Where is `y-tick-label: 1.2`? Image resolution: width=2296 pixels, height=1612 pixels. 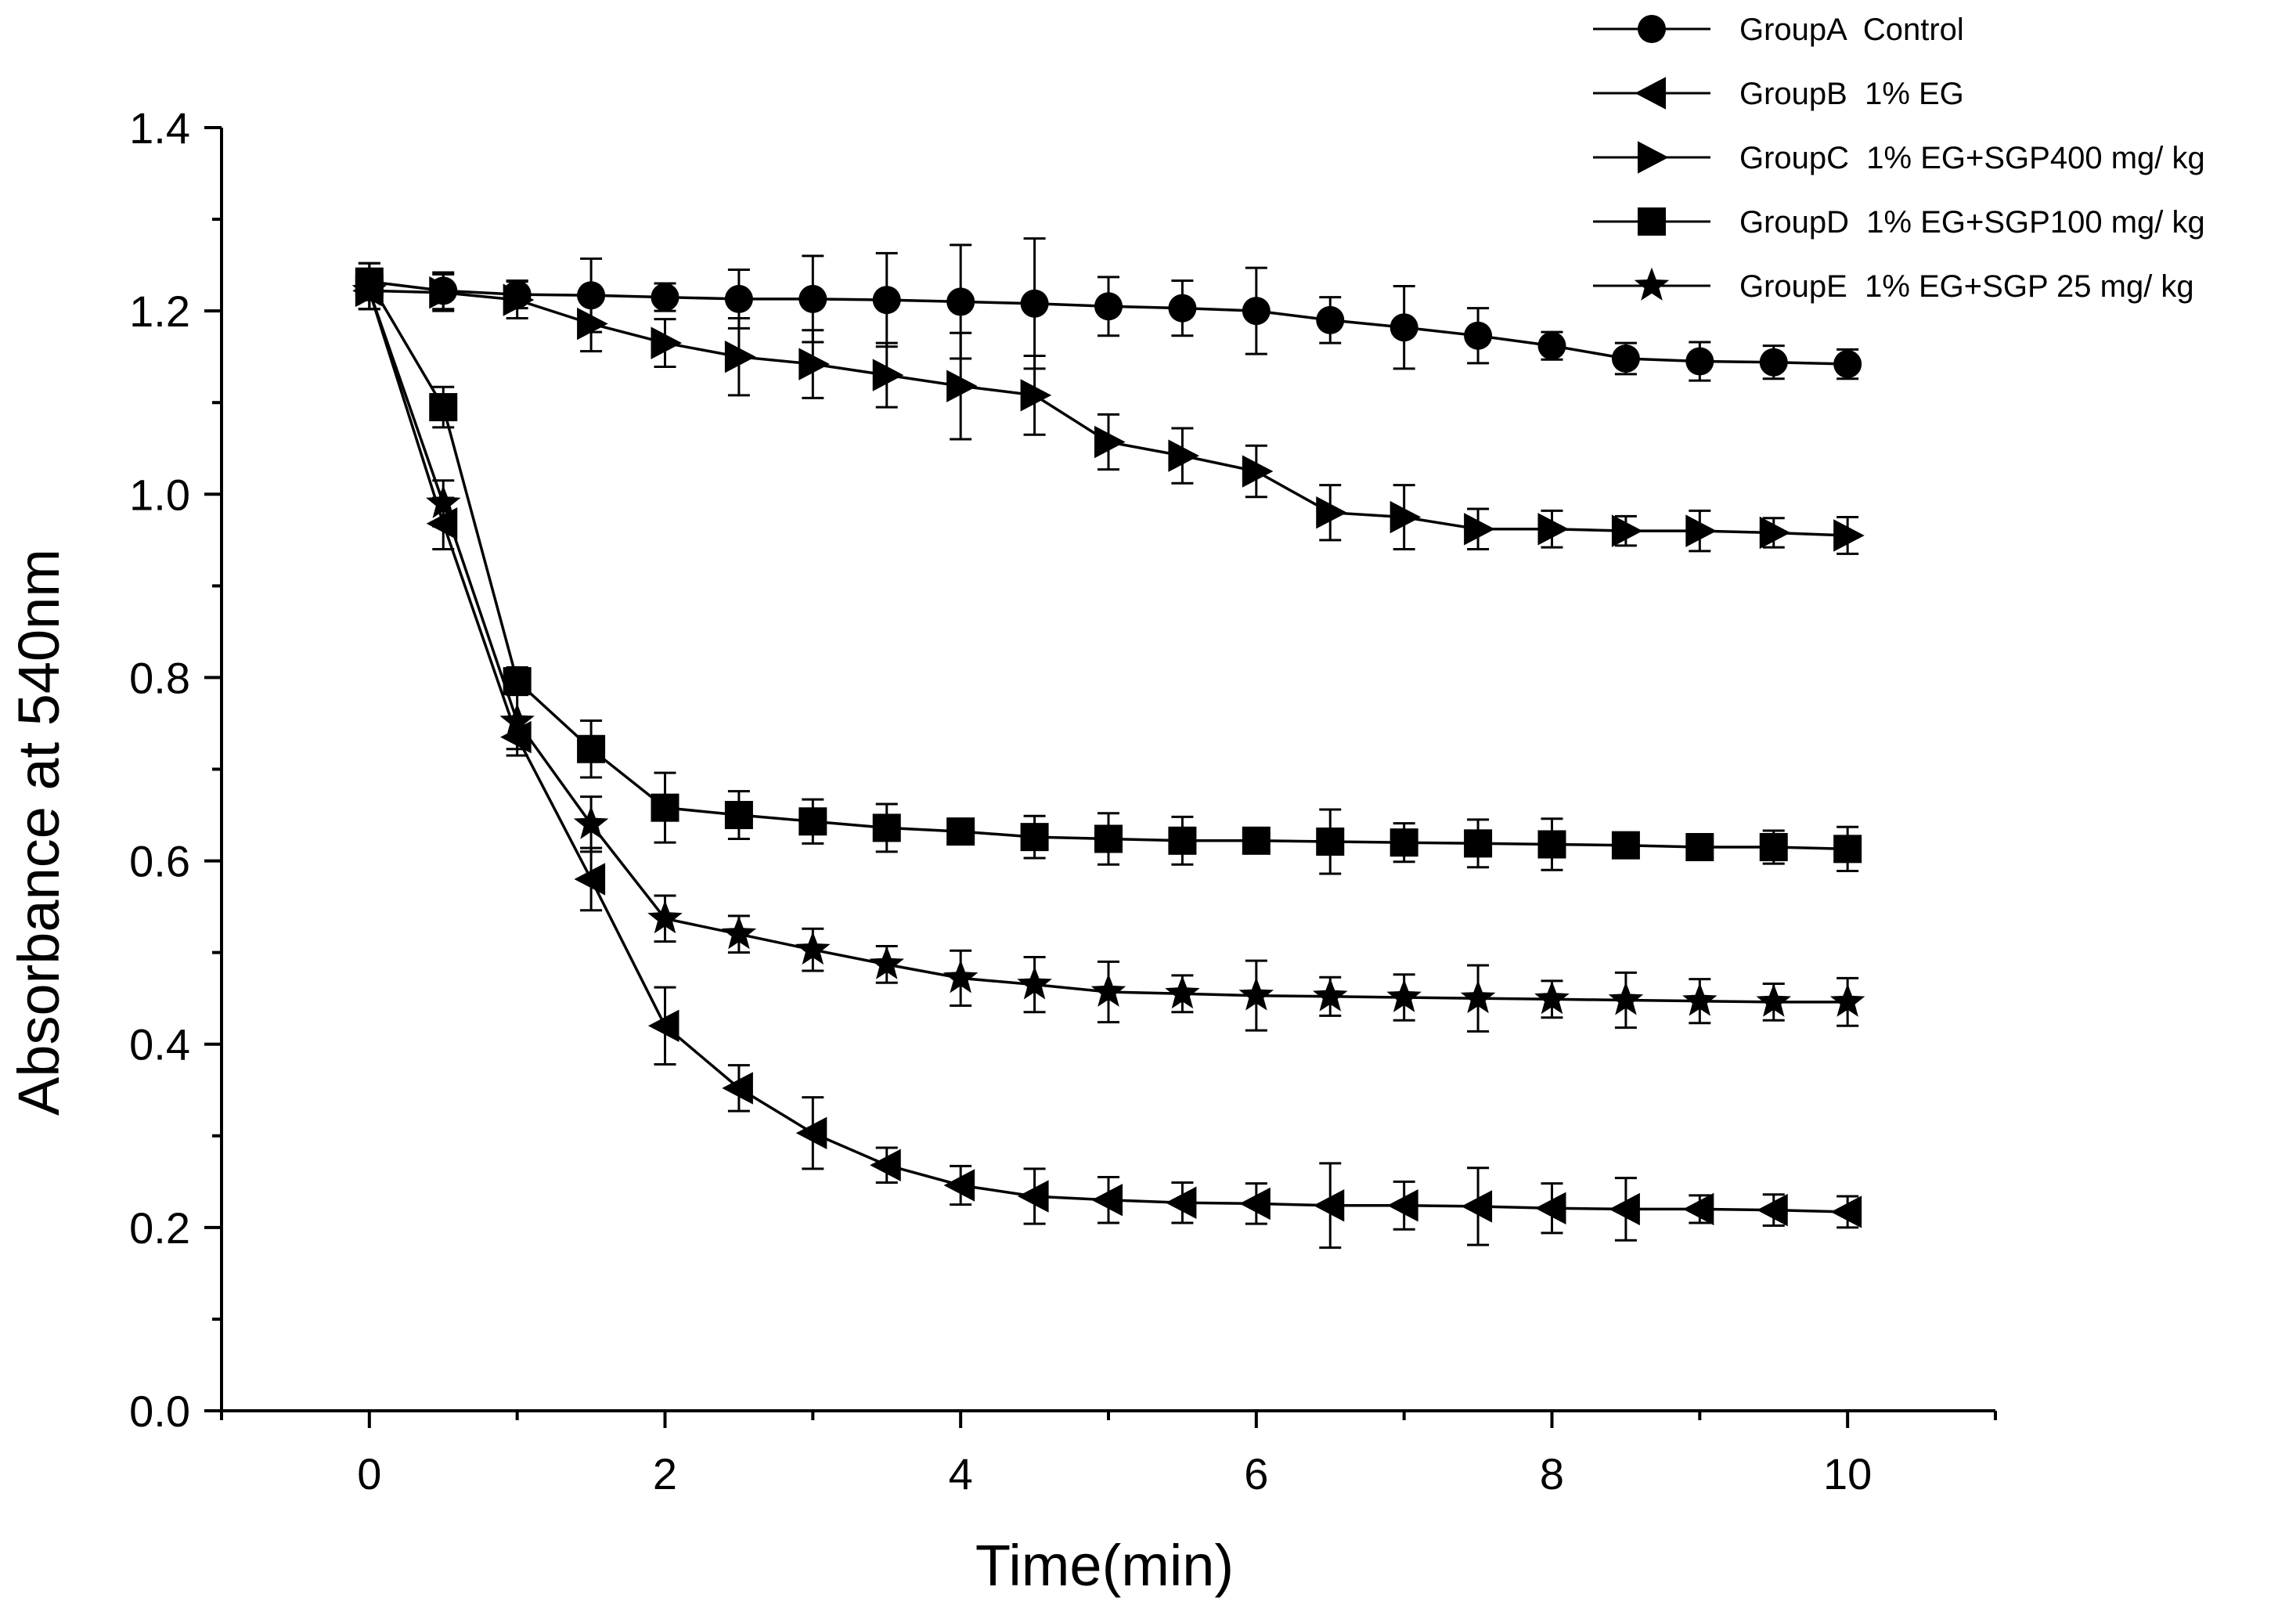
y-tick-label: 1.2 is located at coordinates (159, 311).